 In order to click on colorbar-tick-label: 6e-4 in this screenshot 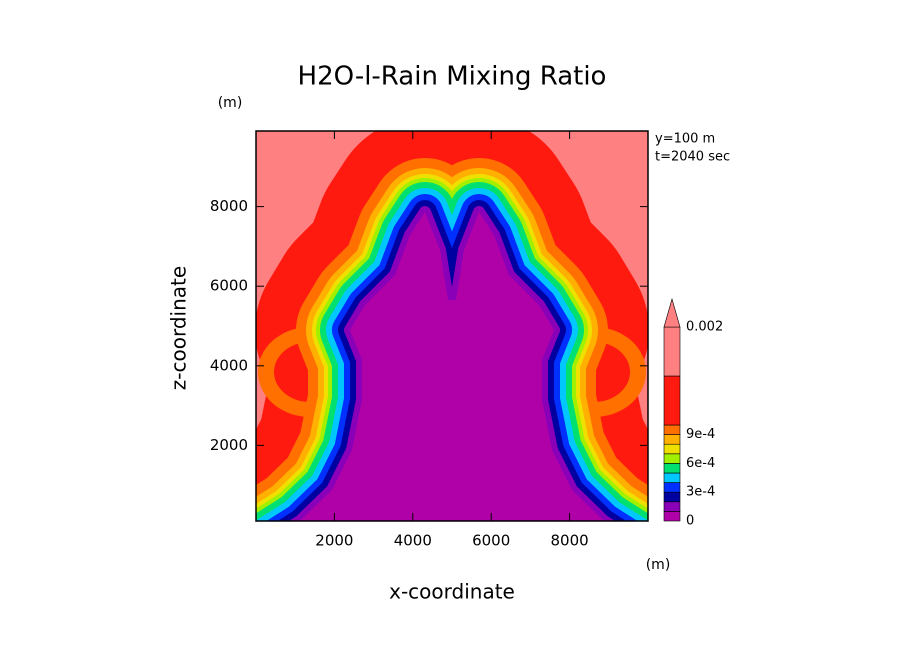, I will do `click(700, 463)`.